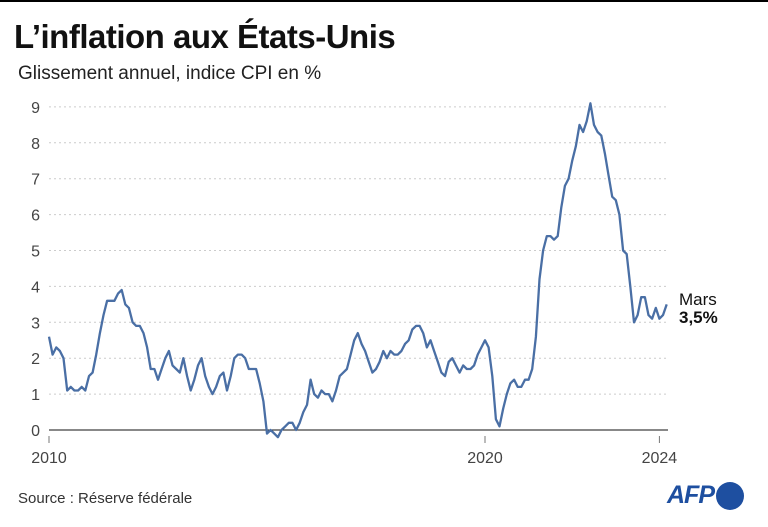 The height and width of the screenshot is (527, 768). I want to click on x-tick-label: 2010, so click(49, 458).